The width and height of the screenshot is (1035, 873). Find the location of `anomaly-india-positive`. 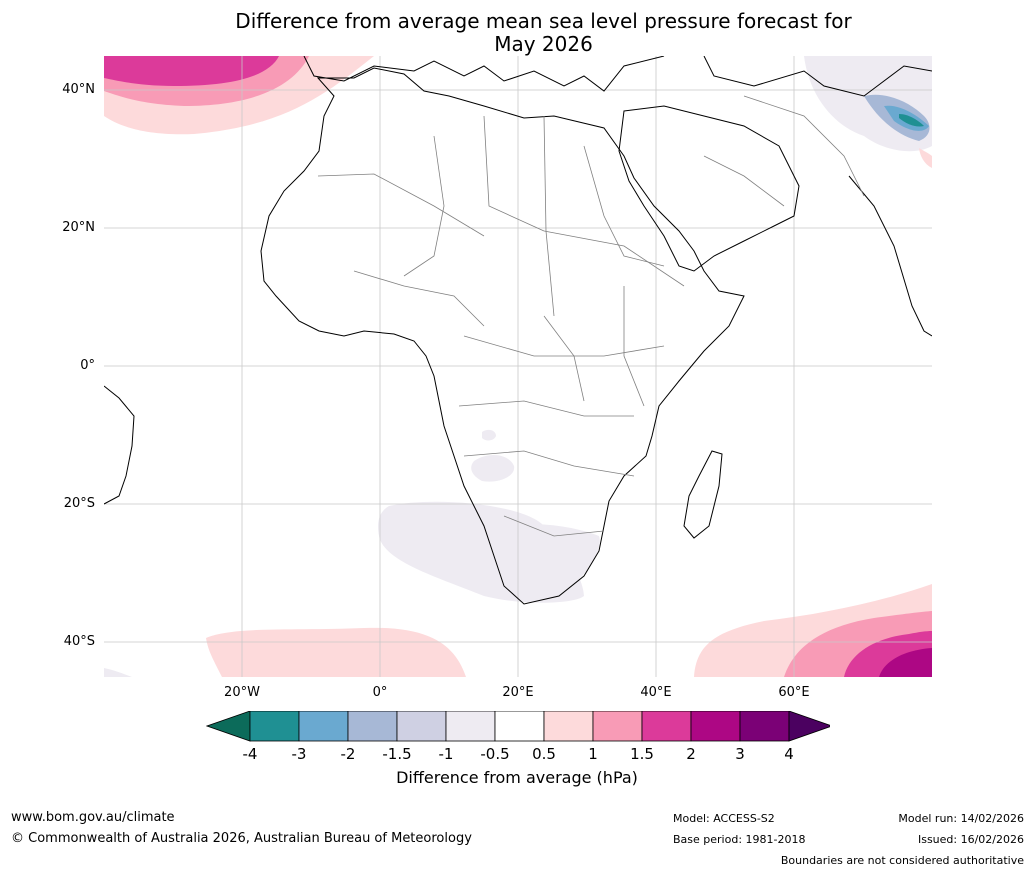

anomaly-india-positive is located at coordinates (925, 158).